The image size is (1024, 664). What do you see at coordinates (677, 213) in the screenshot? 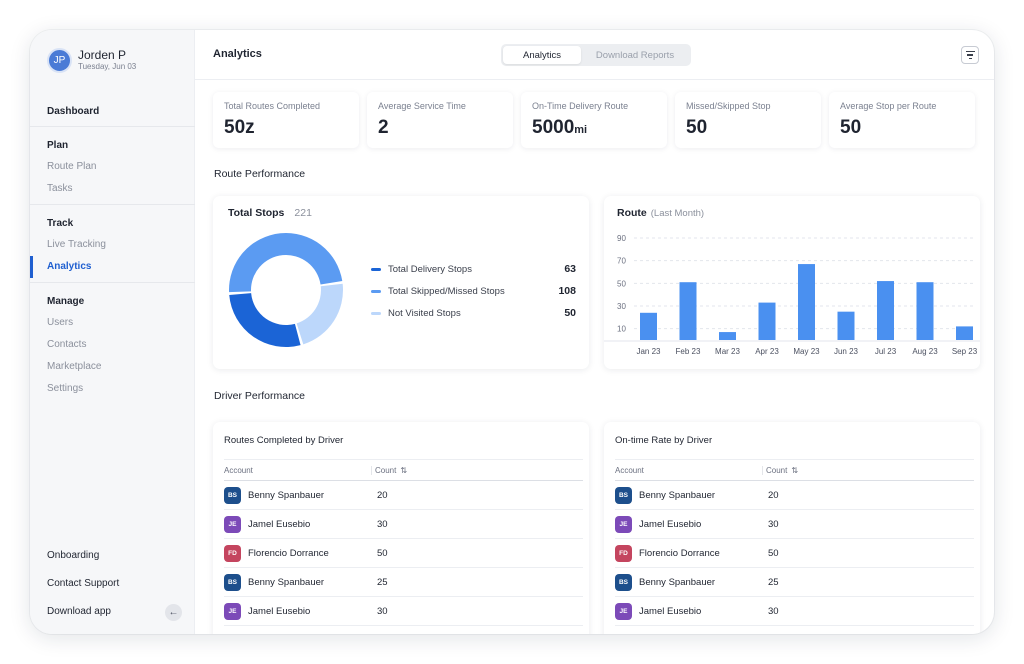
I see `bar-chart-subtitle: (Last Month)` at bounding box center [677, 213].